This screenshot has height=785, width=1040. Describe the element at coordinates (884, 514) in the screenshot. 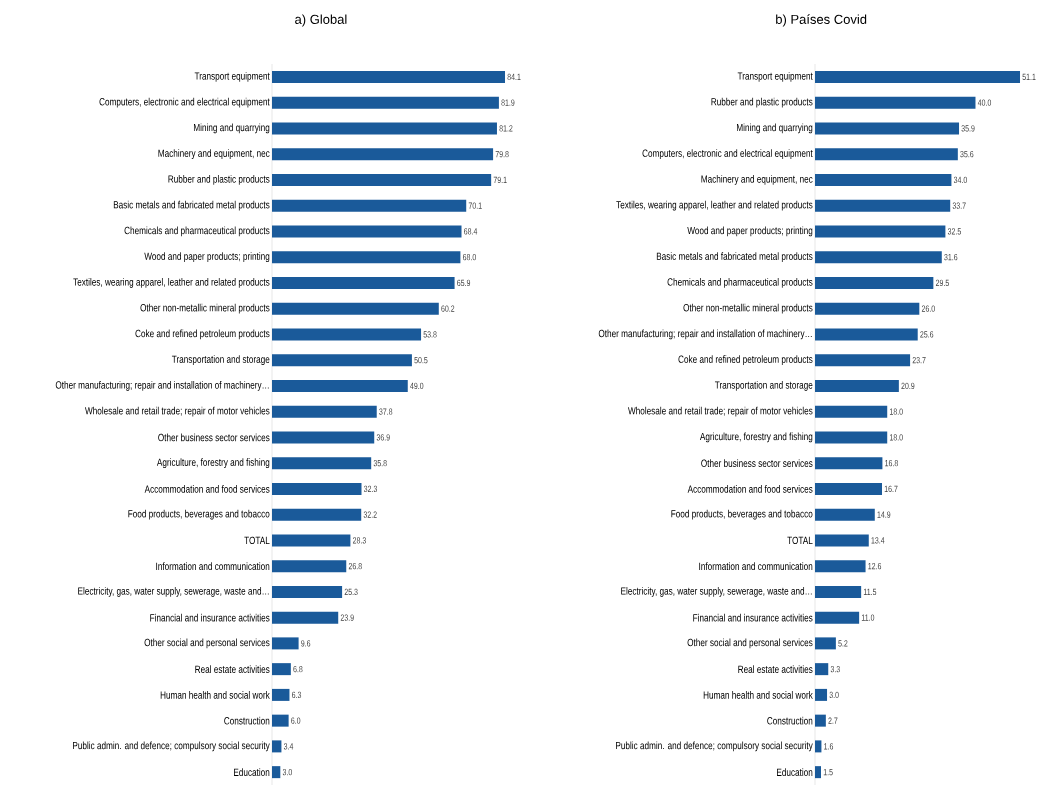

I see `data-label: 14.9` at that location.